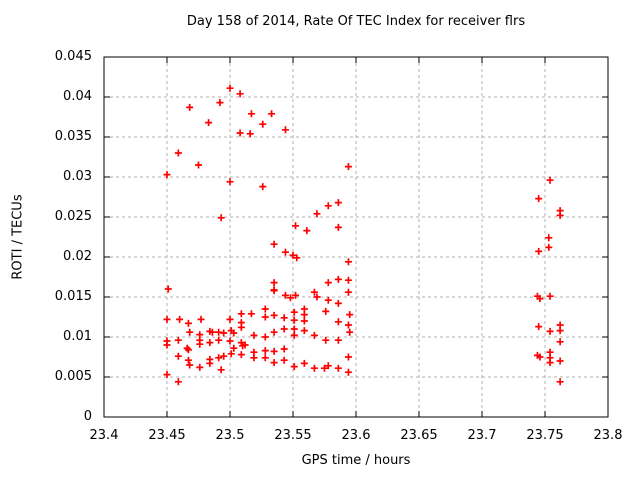 Image resolution: width=640 pixels, height=480 pixels. Describe the element at coordinates (293, 435) in the screenshot. I see `x-tick-label: 23.55` at that location.